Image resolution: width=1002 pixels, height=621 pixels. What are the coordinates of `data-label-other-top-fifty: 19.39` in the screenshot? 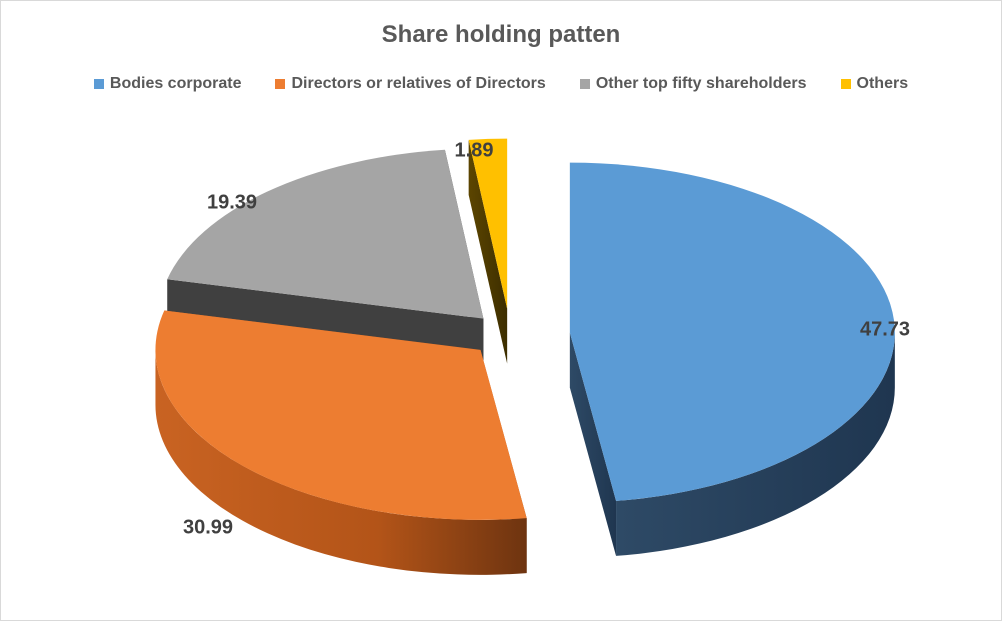 It's located at (232, 202).